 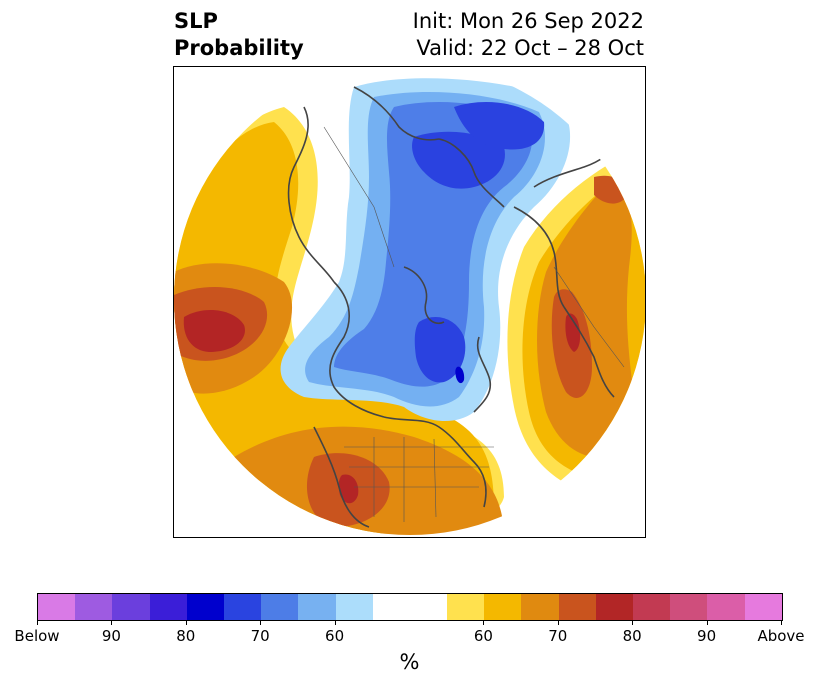 I want to click on below-max-canada, so click(x=460, y=375).